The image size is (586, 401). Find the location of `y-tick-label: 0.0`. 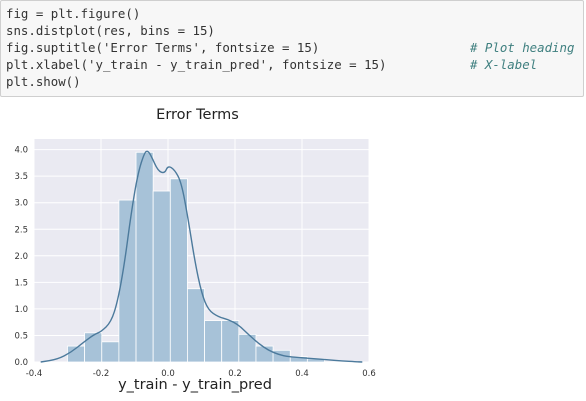

y-tick-label: 0.0 is located at coordinates (21, 363).